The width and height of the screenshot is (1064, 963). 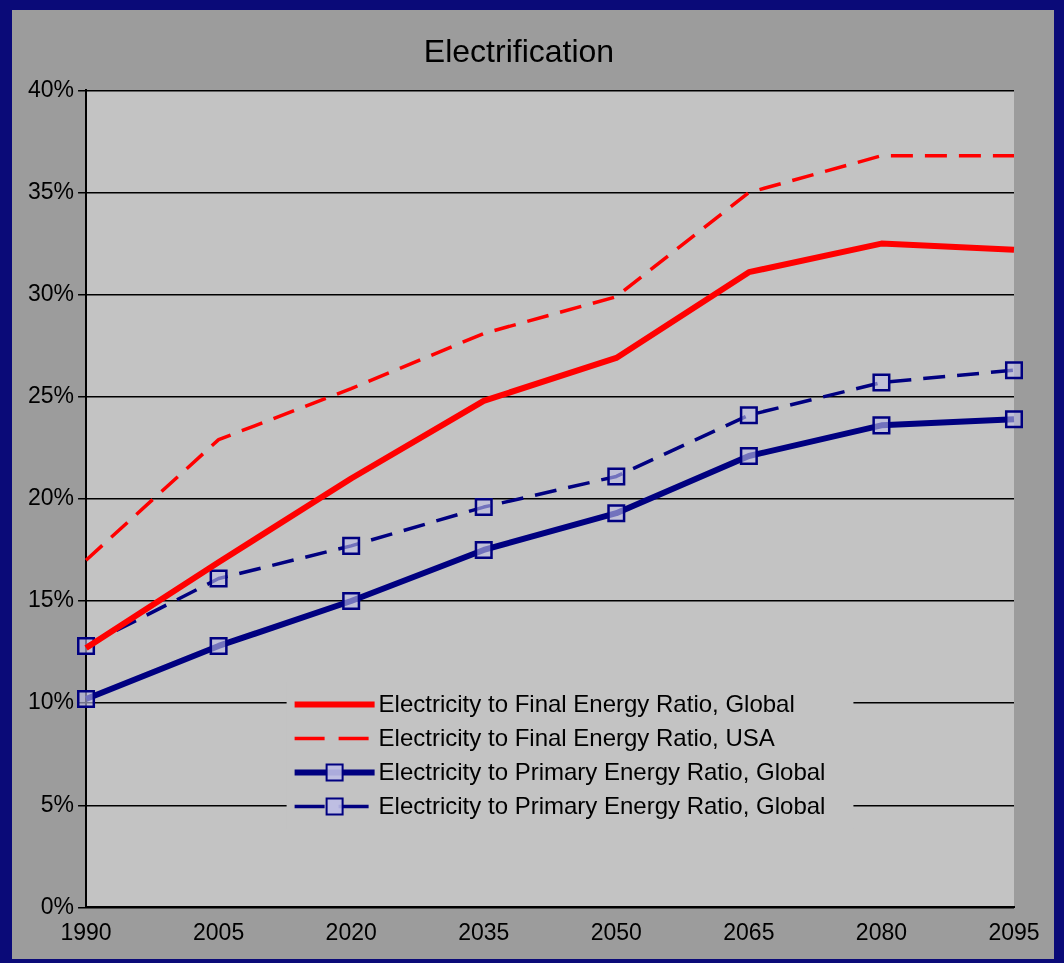 I want to click on chart-title: Electrification, so click(x=519, y=51).